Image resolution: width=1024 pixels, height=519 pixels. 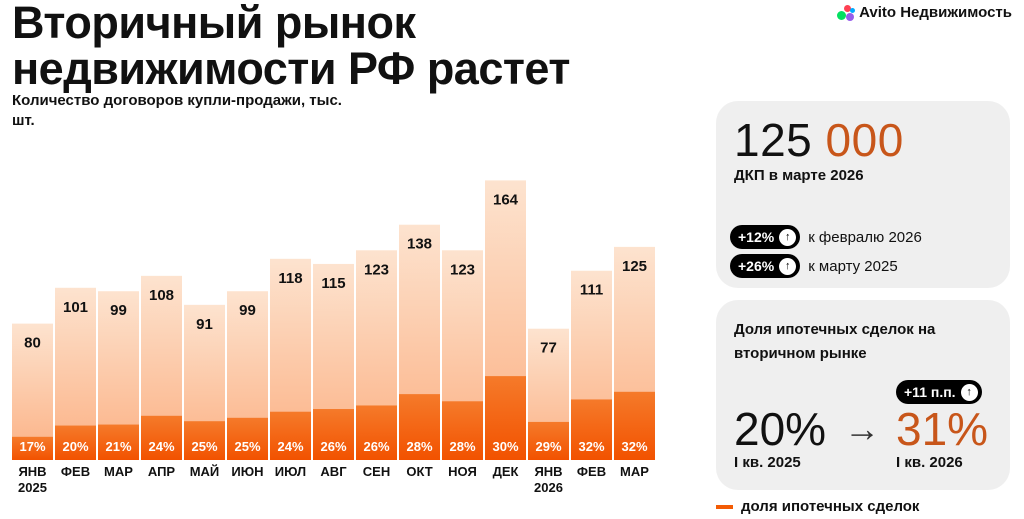 I want to click on change-row-feb: +12% ↑ к февралю 2026, so click(x=826, y=237).